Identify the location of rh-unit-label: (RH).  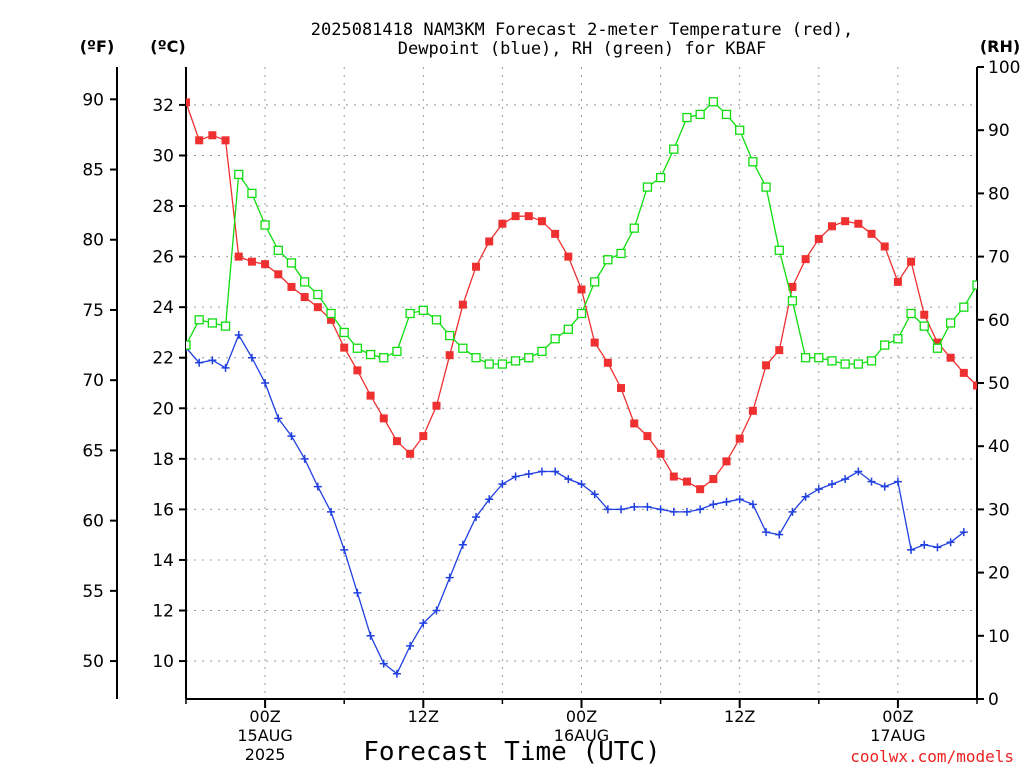
(1000, 46).